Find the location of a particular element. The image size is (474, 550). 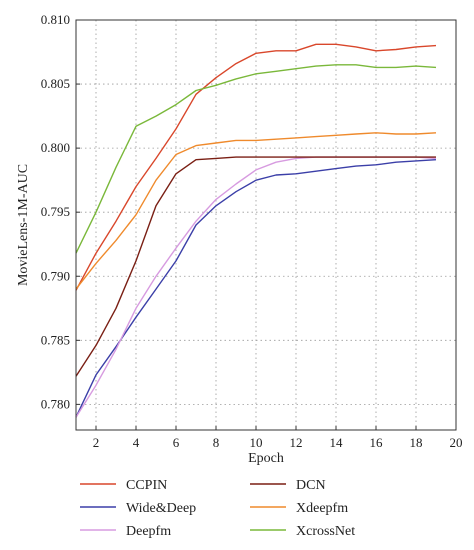

x-tick-label: 20 is located at coordinates (456, 442).